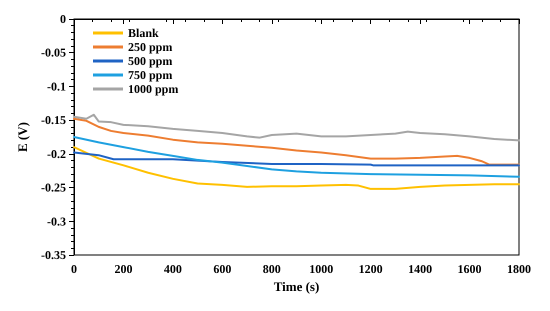 The height and width of the screenshot is (311, 550). What do you see at coordinates (519, 269) in the screenshot?
I see `x-tick-label: 1800` at bounding box center [519, 269].